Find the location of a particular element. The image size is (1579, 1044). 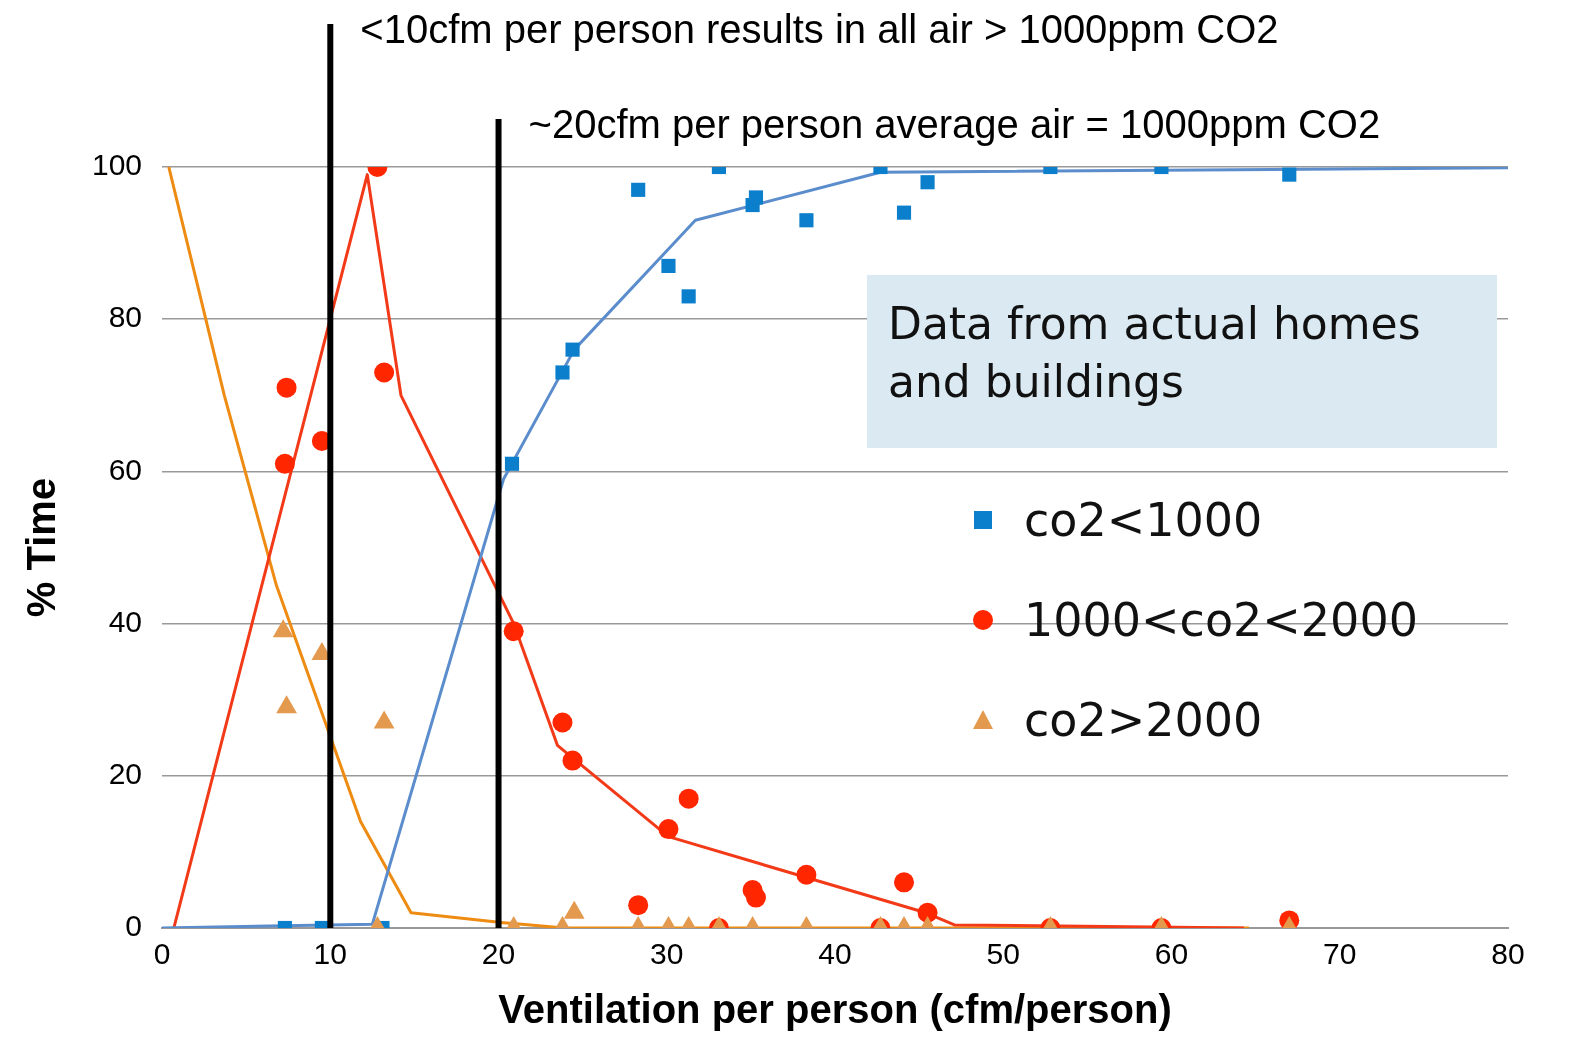

y-tick-label: 100 is located at coordinates (117, 165).